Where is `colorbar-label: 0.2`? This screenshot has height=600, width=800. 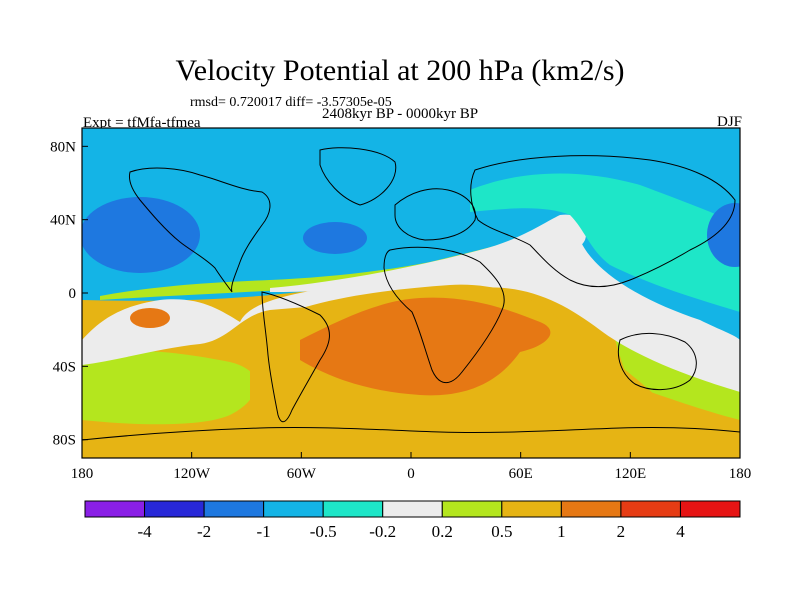
colorbar-label: 0.2 is located at coordinates (442, 531).